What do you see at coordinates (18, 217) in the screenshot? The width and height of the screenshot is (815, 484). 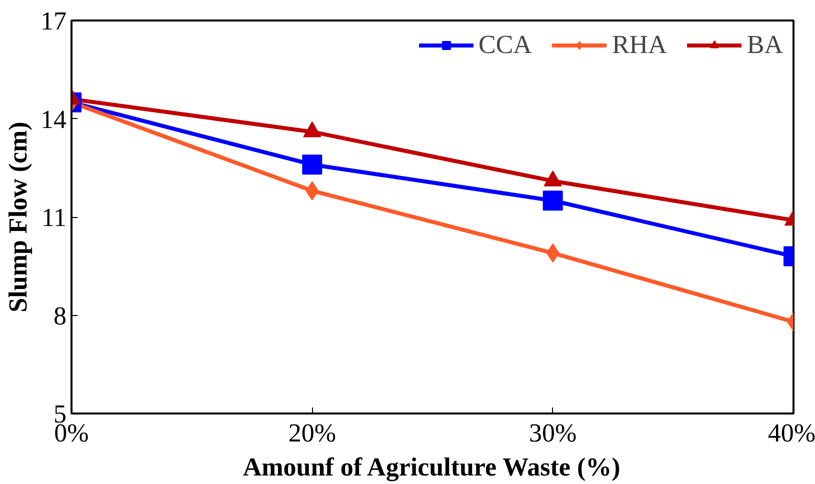 I see `y-axis-title: Slump Flow (cm)` at bounding box center [18, 217].